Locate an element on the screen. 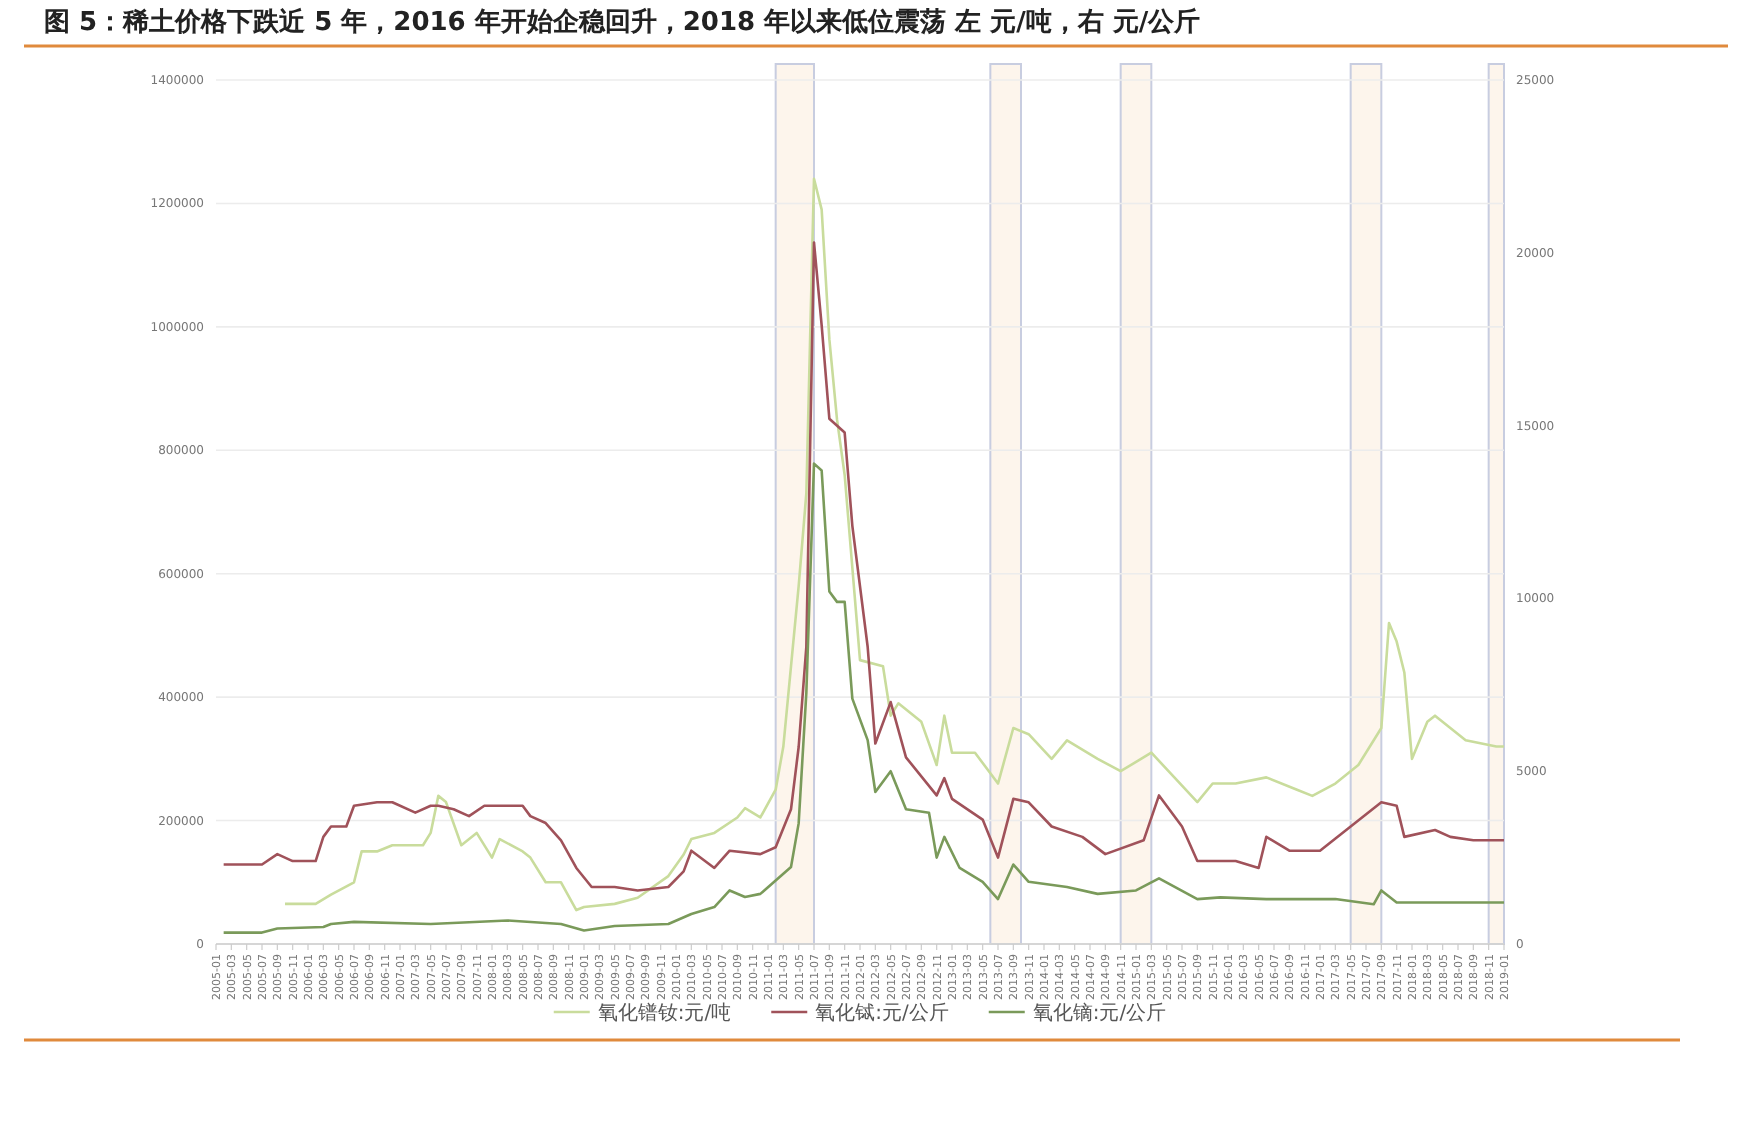  legend-label: 氧化铽:元/公斤 is located at coordinates (882, 1013).